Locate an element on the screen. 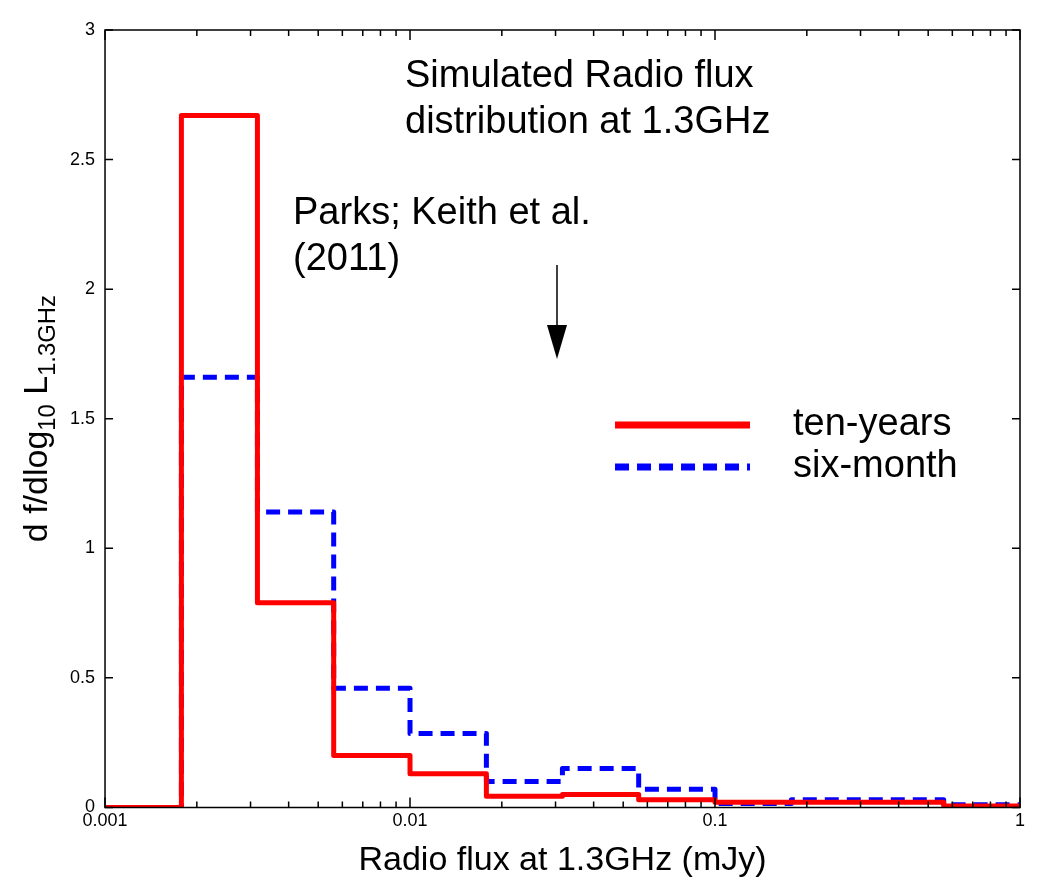 This screenshot has width=1038, height=883. y-tick-label: 1.5 is located at coordinates (82, 417).